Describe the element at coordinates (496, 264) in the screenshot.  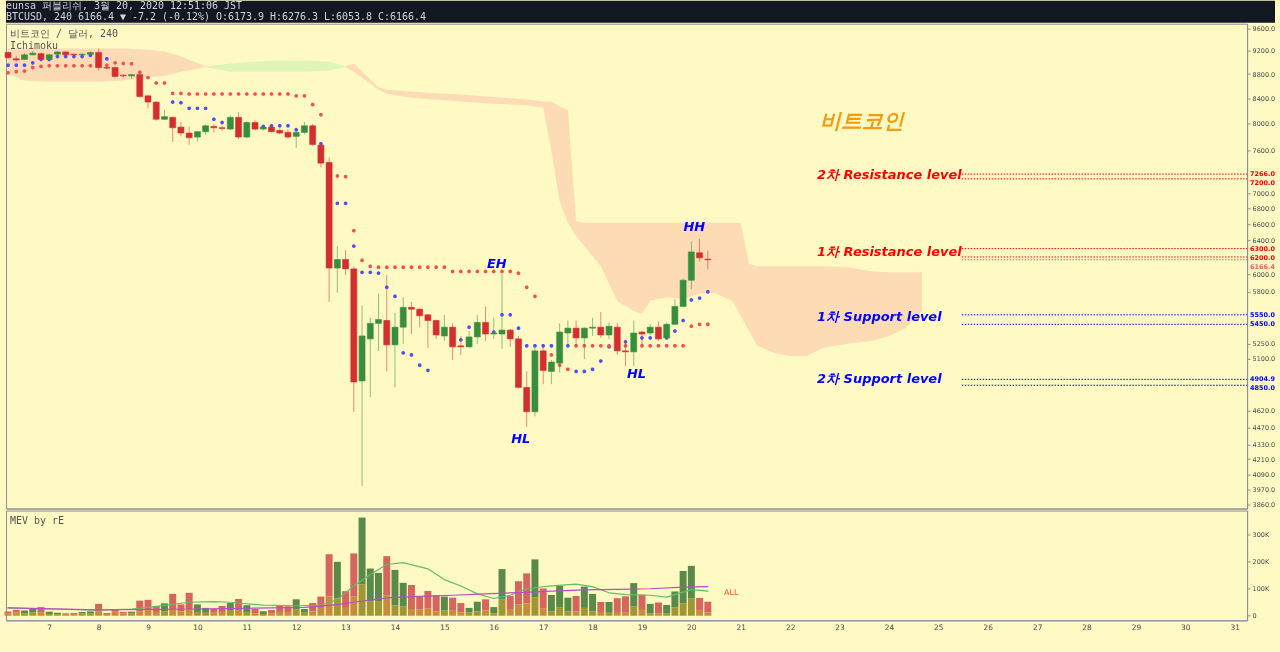
I see `annotation: EH` at that location.